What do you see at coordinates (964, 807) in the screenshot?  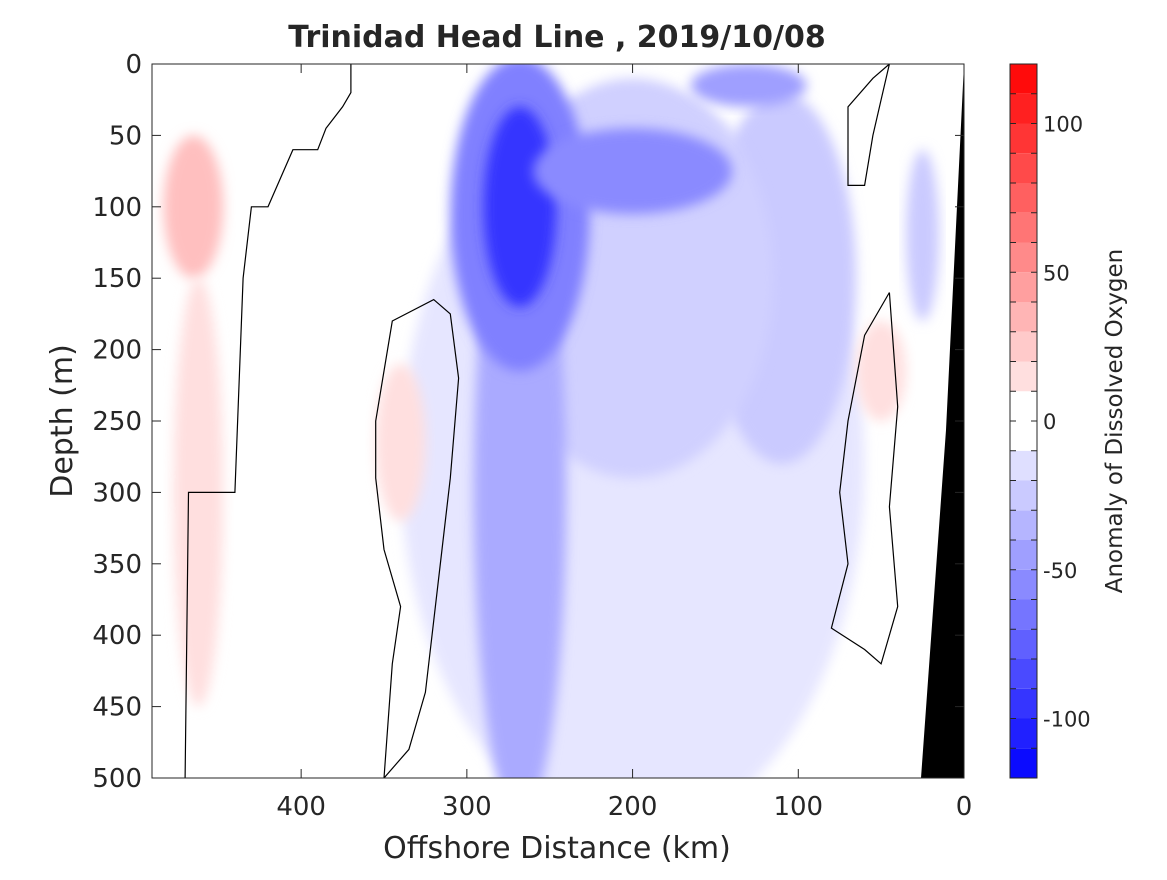 I see `x-tick-label: 0` at bounding box center [964, 807].